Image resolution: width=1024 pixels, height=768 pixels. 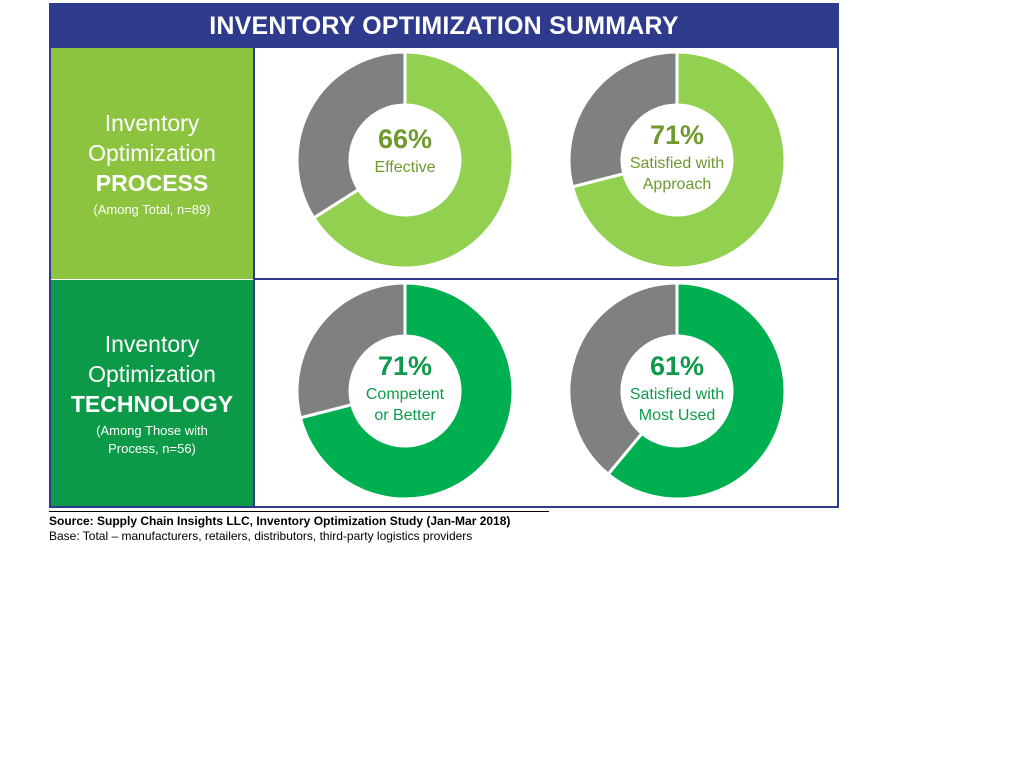 I want to click on row-label-note: (Among Those with Process, n=56), so click(x=152, y=440).